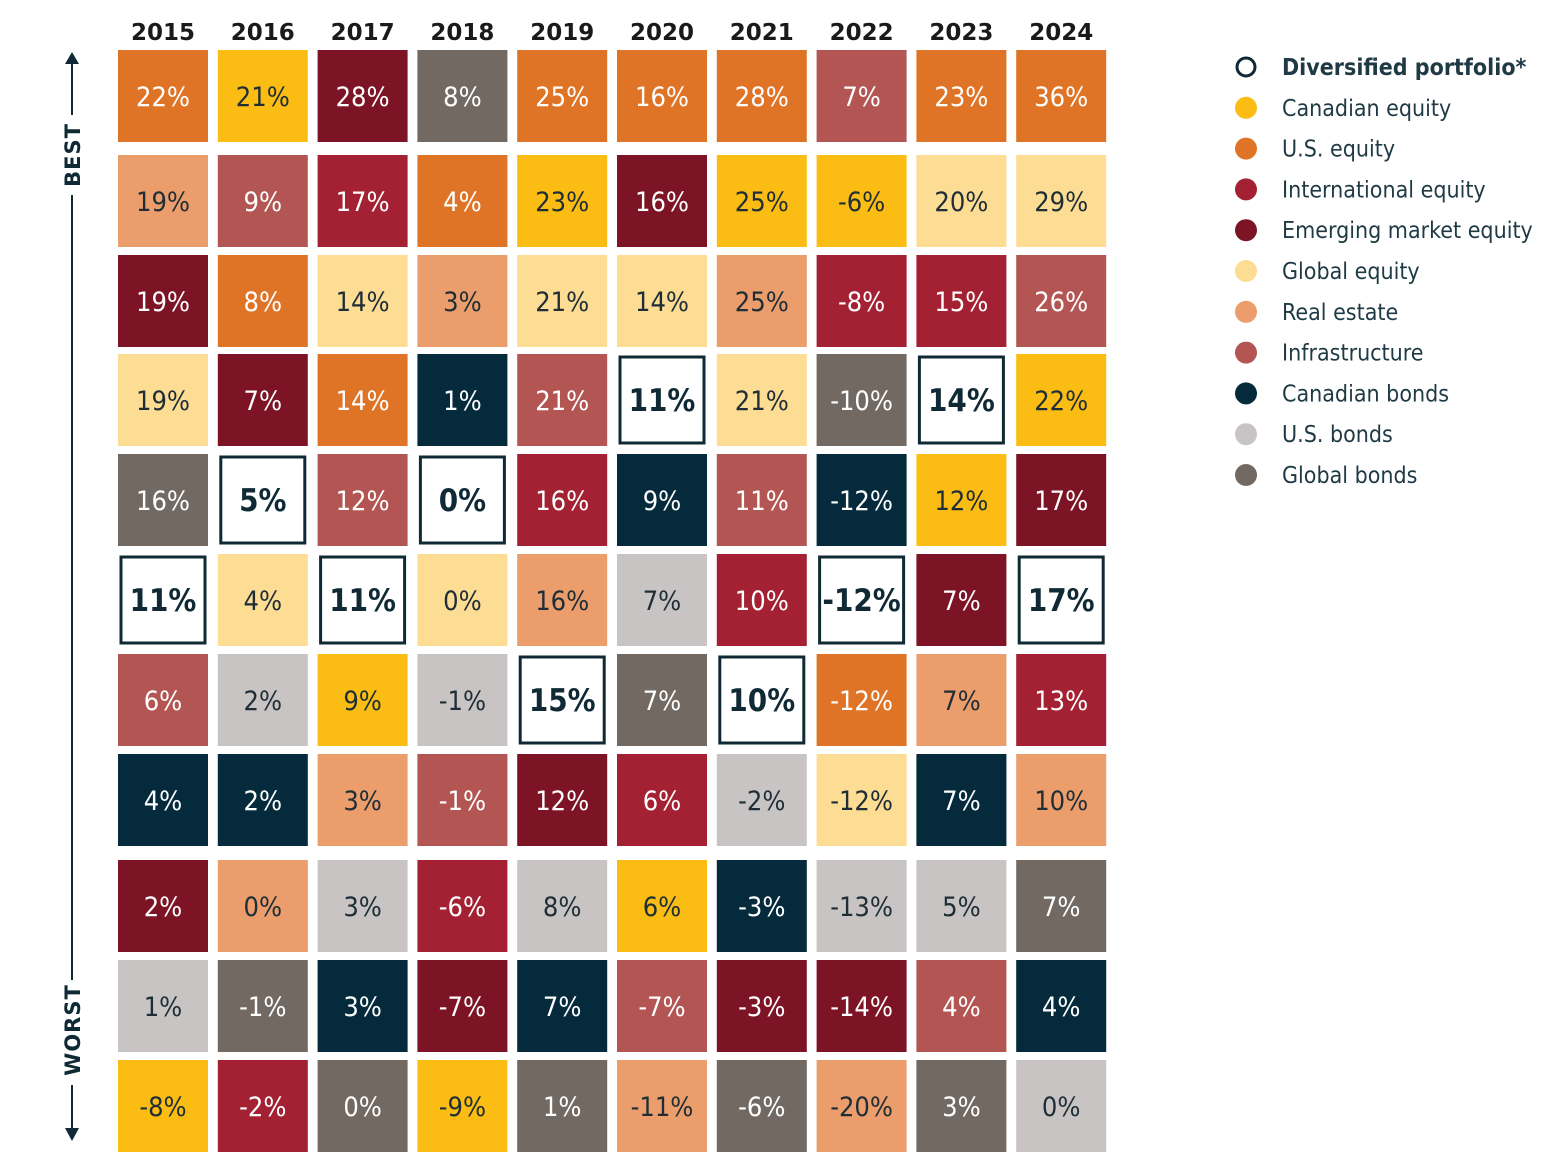 This screenshot has height=1168, width=1556. I want to click on cell-2016-5: 5%, so click(263, 500).